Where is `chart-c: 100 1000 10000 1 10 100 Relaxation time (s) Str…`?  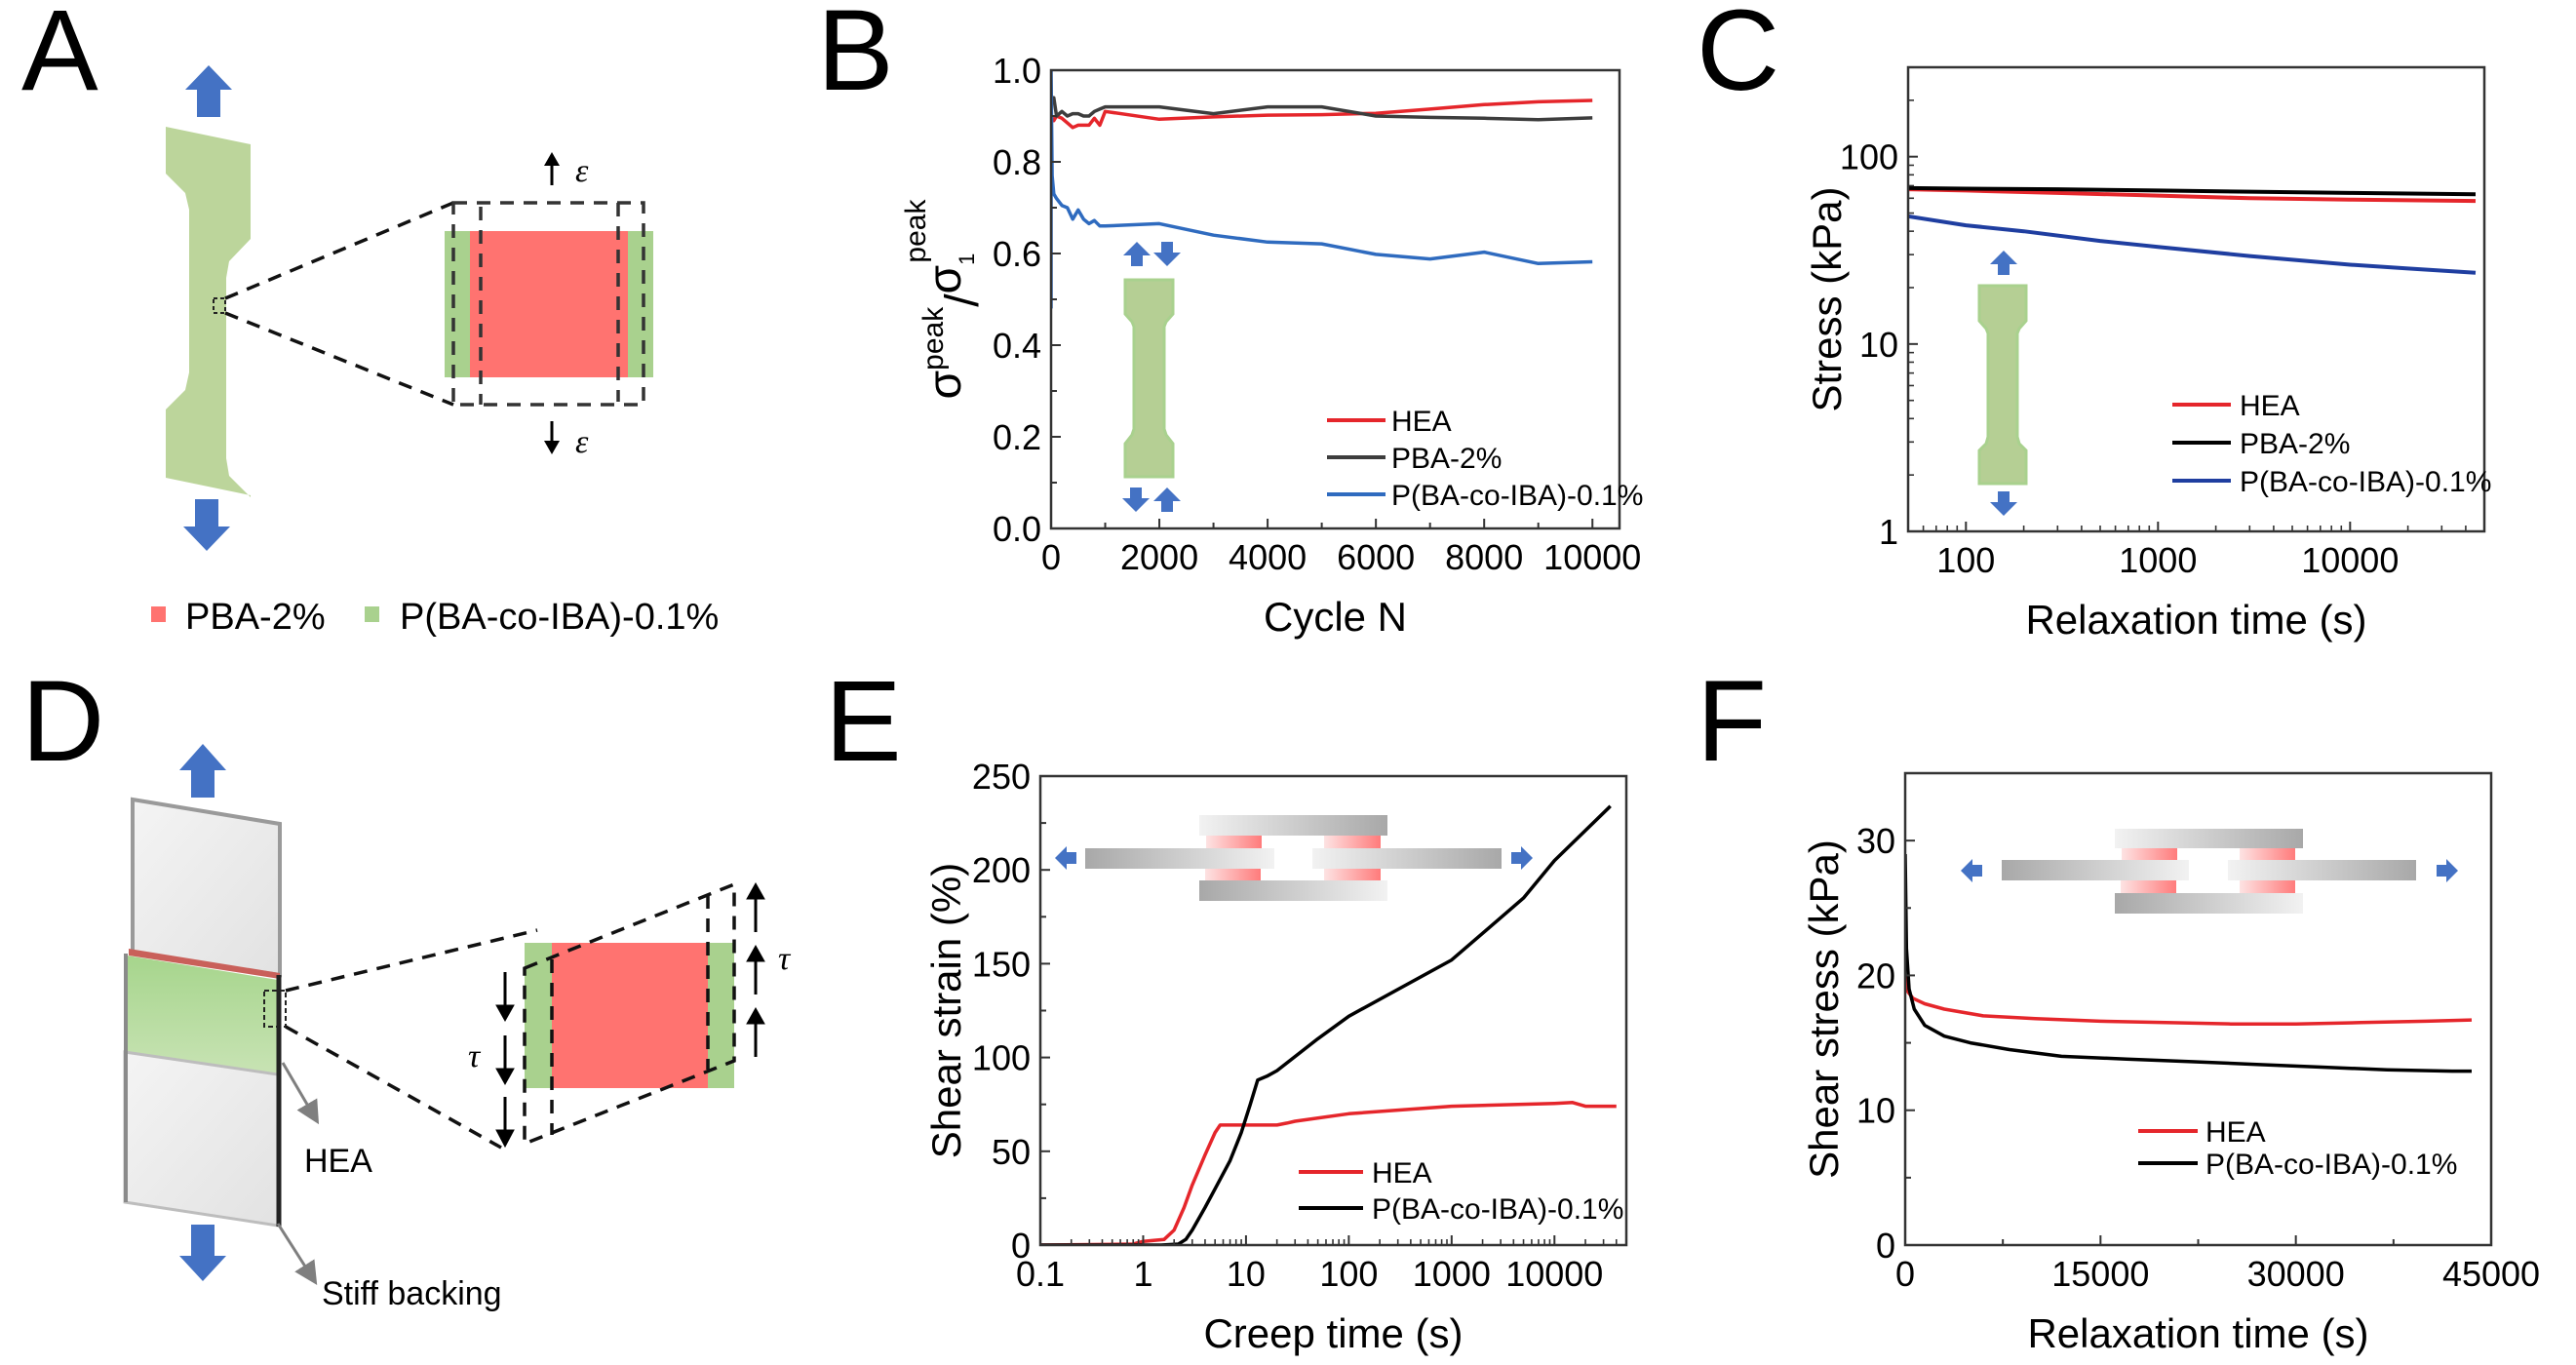 chart-c: 100 1000 10000 1 10 100 Relaxation time (s) Str… is located at coordinates (2147, 354).